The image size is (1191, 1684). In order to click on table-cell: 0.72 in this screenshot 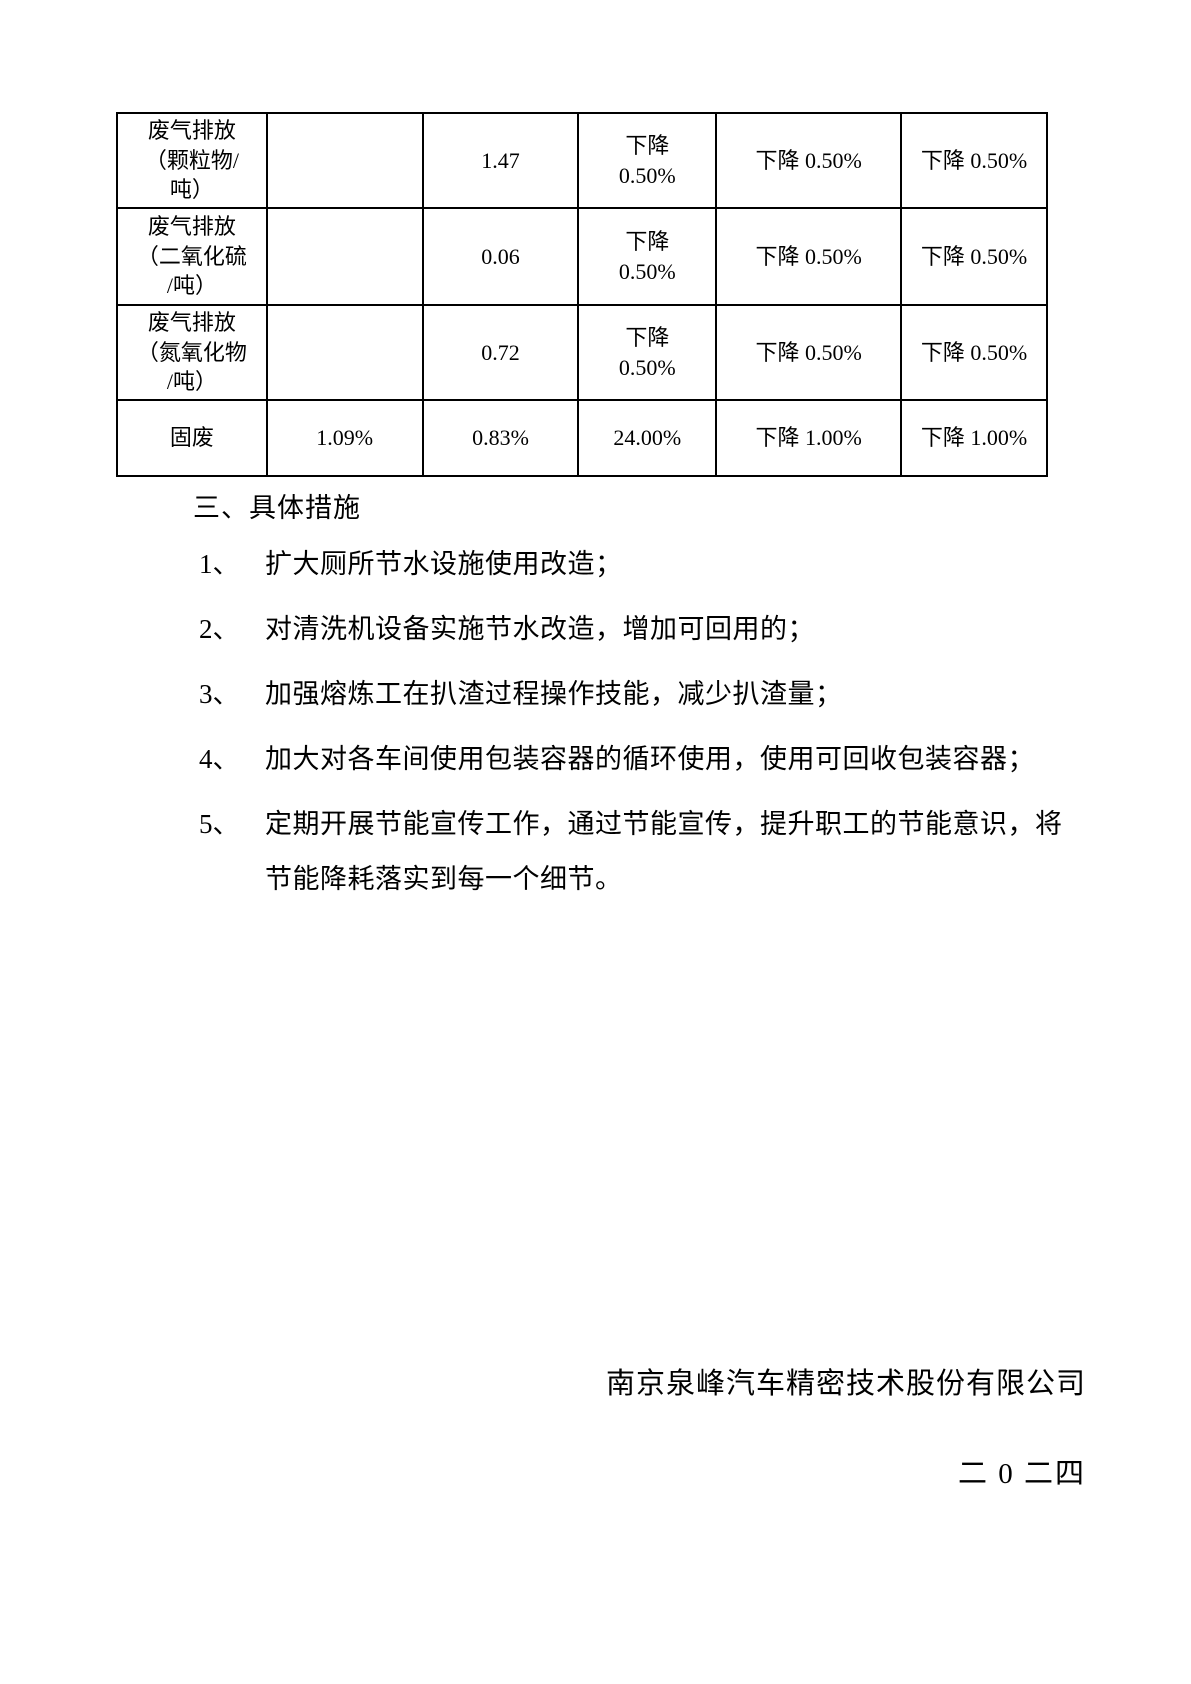, I will do `click(500, 353)`.